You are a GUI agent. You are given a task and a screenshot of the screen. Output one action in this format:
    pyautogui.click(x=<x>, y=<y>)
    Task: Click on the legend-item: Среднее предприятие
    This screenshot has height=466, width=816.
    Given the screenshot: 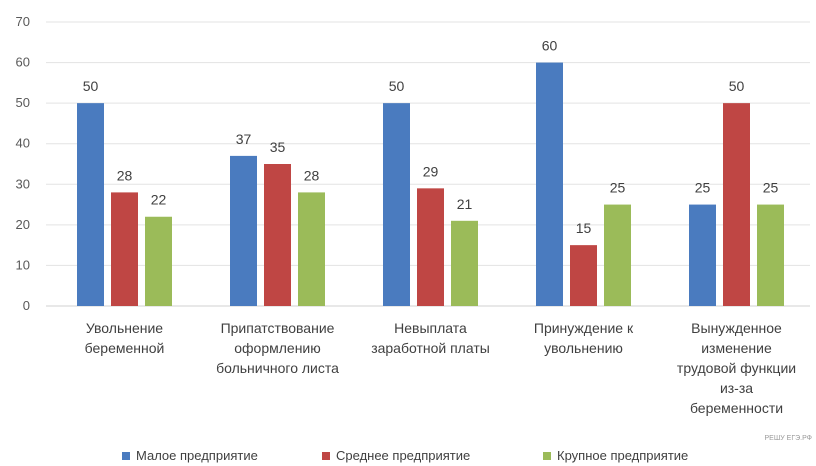 What is the action you would take?
    pyautogui.click(x=396, y=455)
    